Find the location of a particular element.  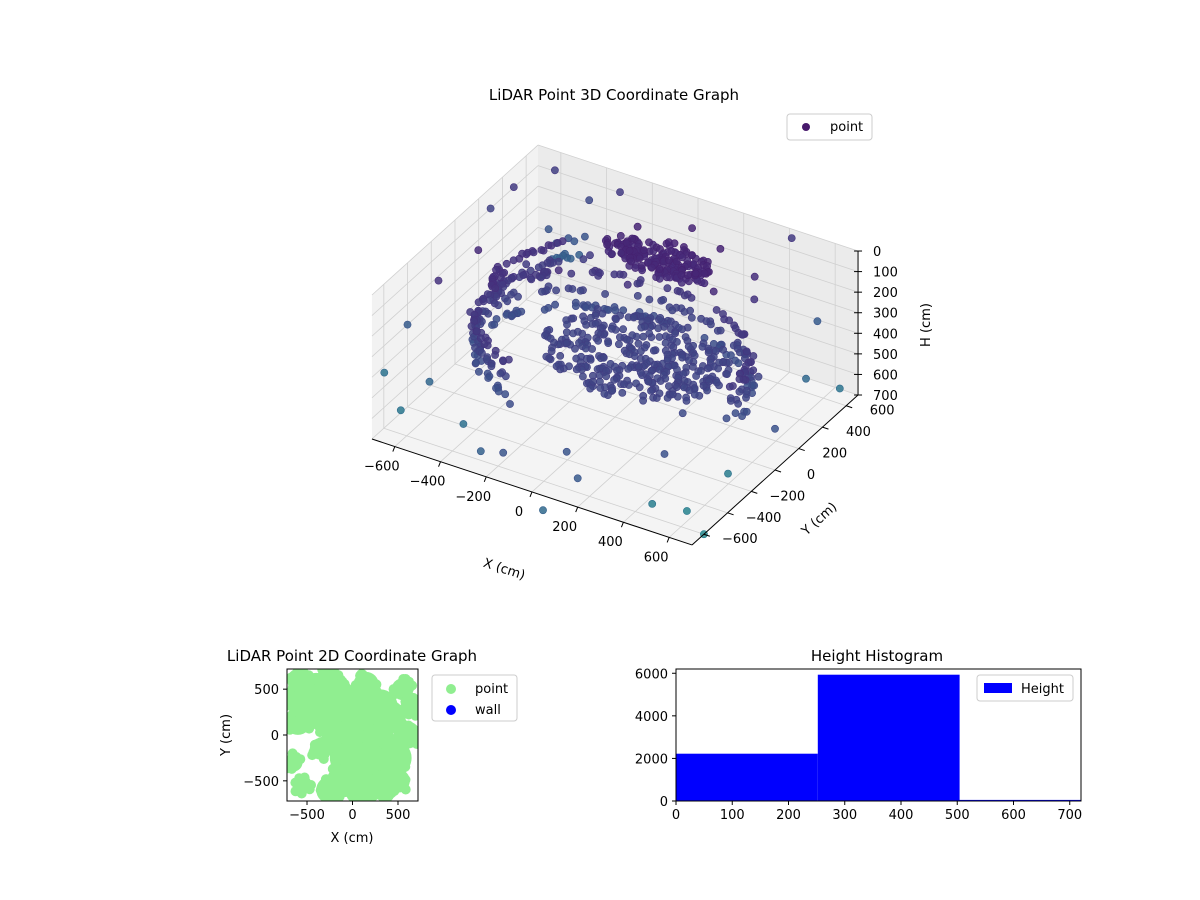

legend-3d-point-marker is located at coordinates (806, 127).